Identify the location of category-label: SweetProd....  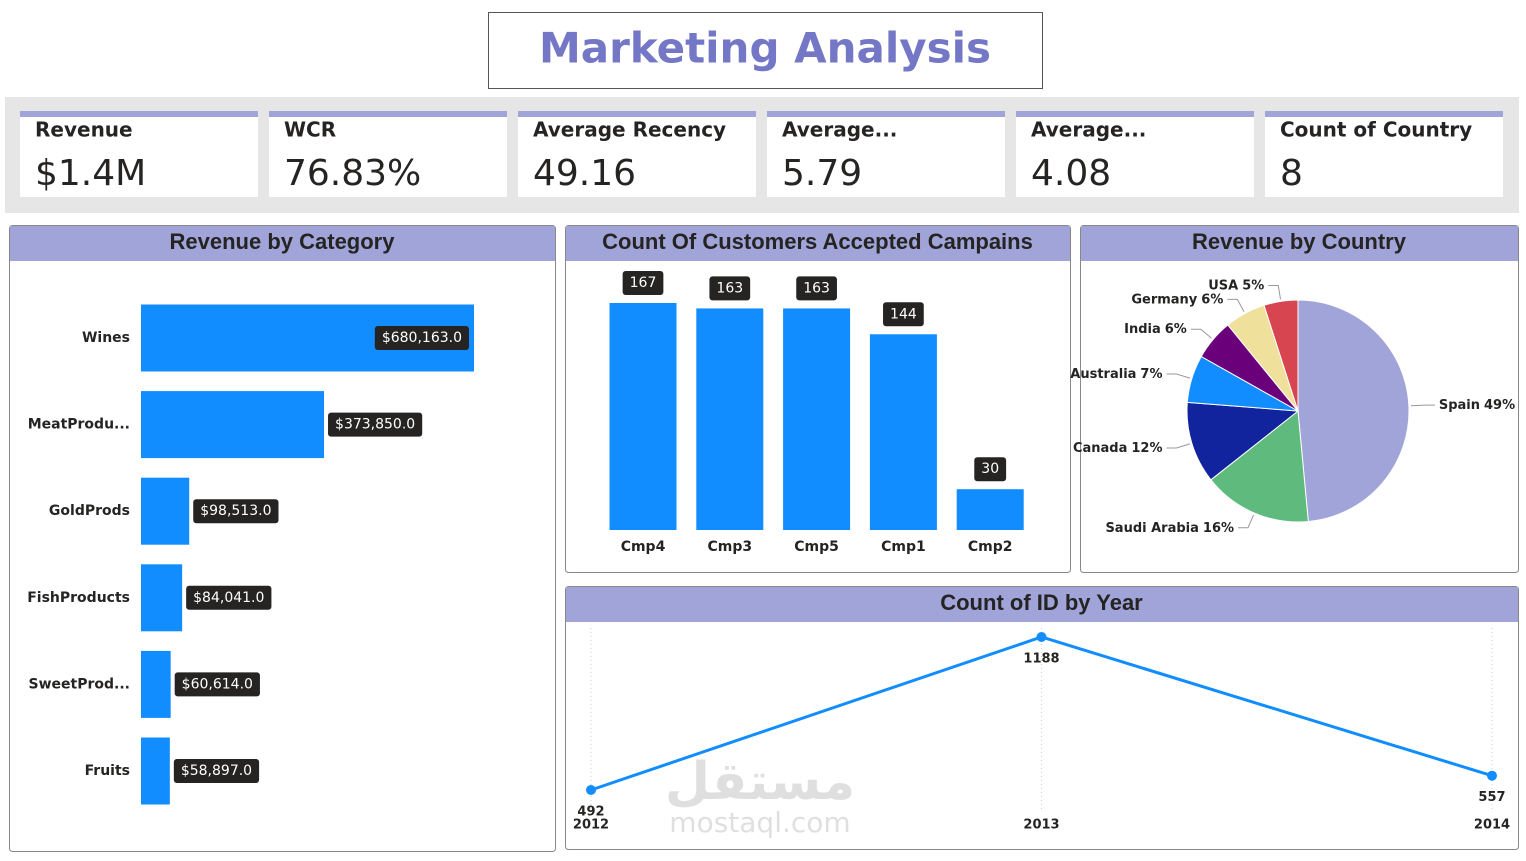
(79, 684).